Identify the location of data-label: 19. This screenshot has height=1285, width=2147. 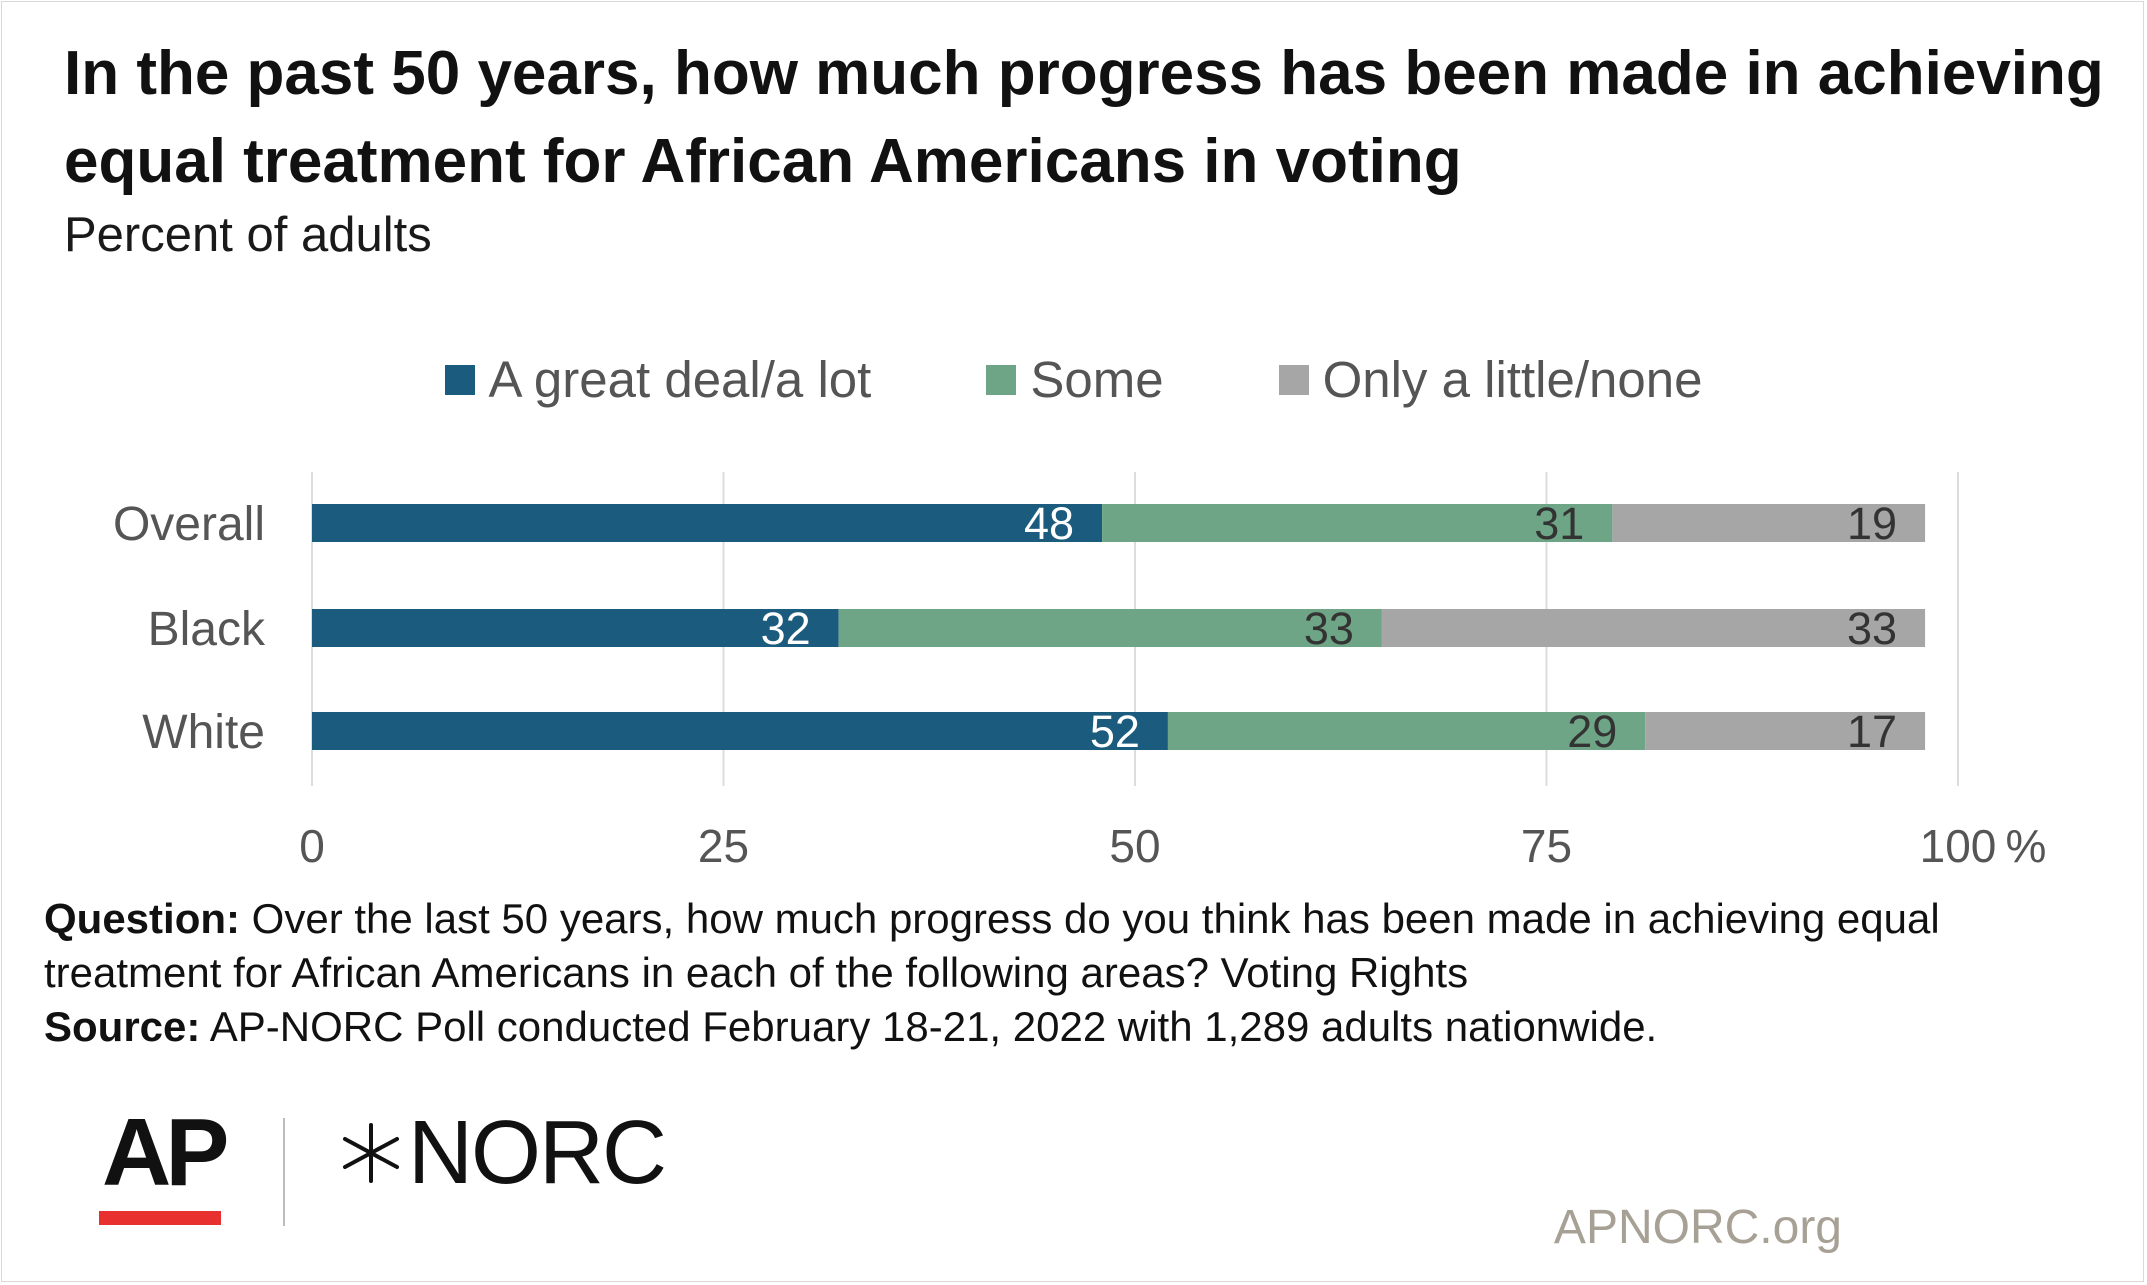
(1872, 523).